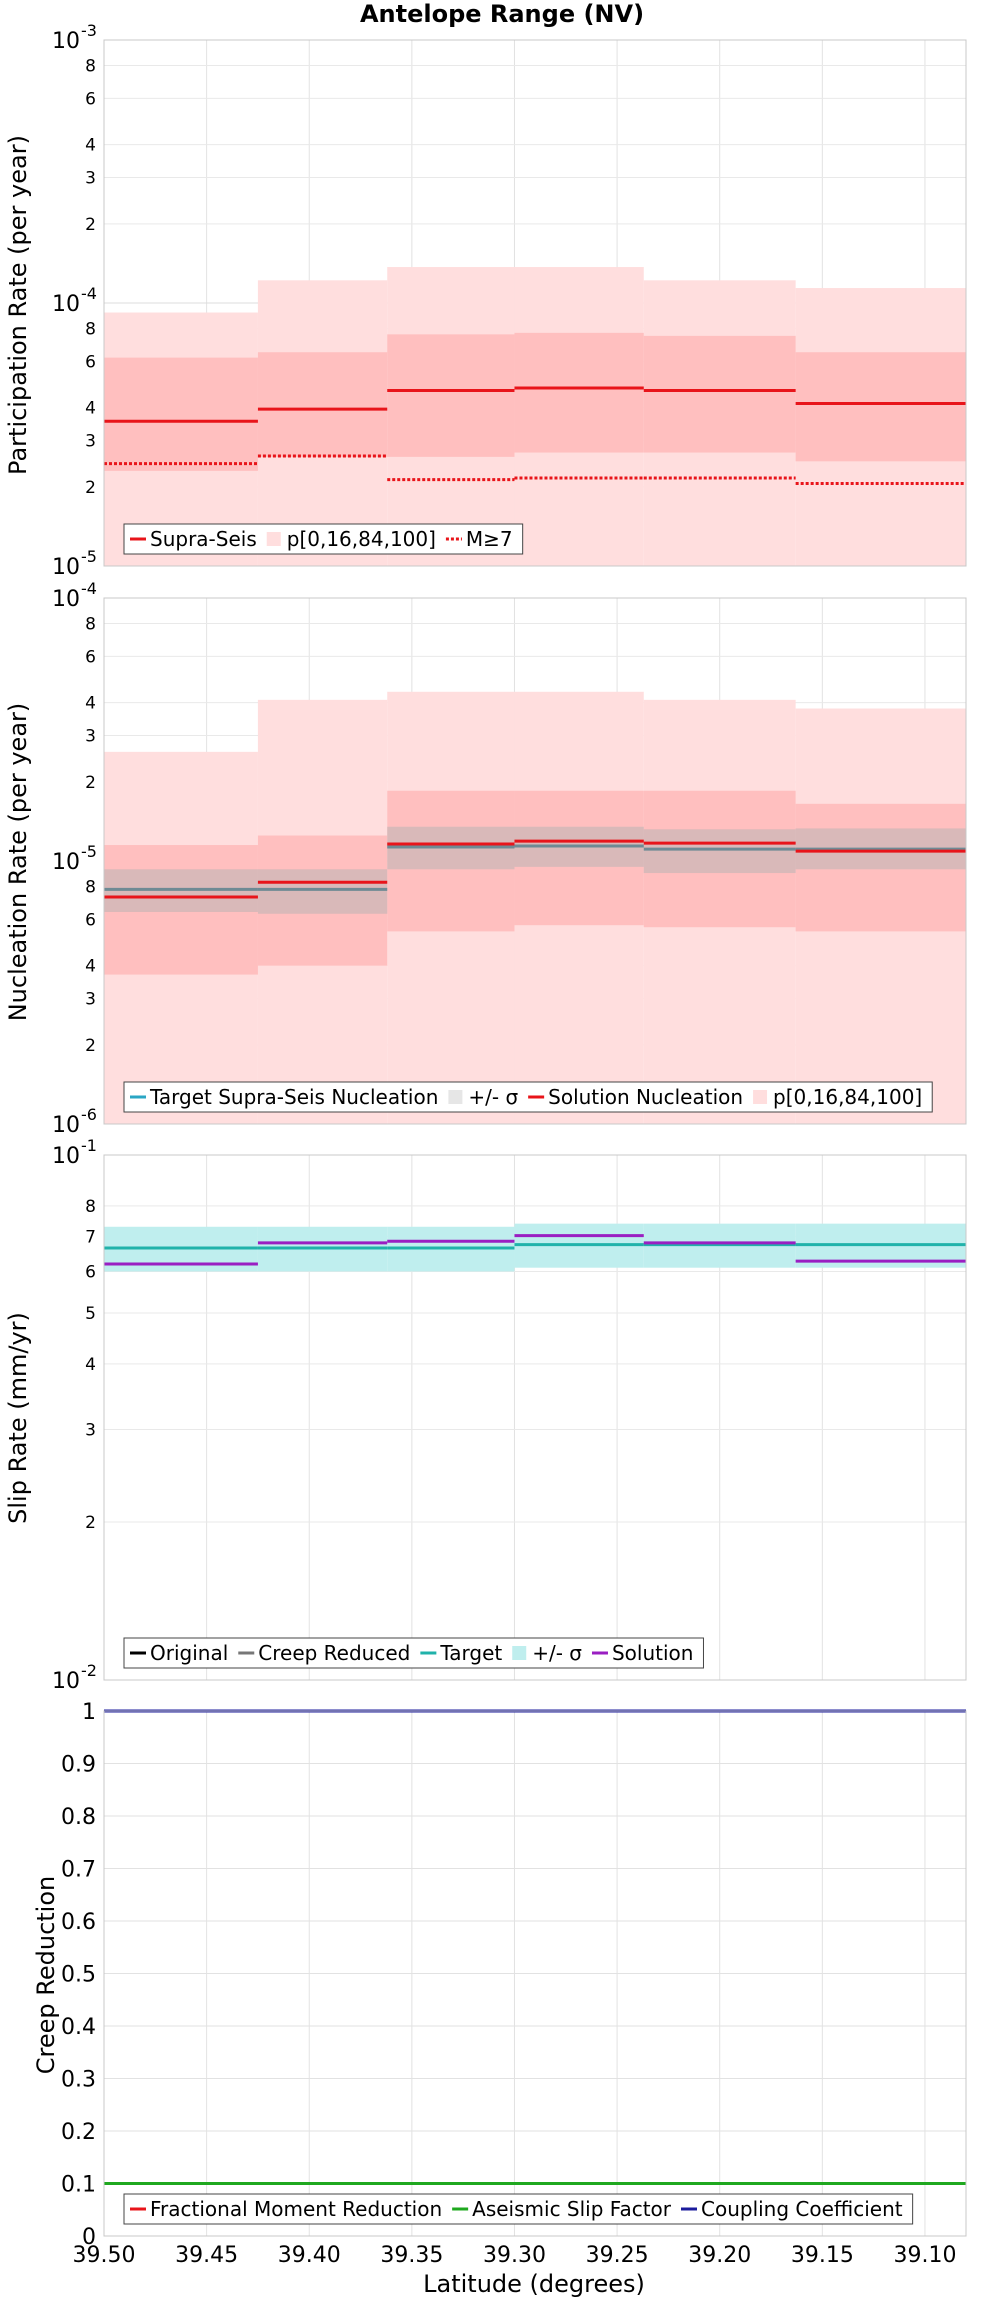  I want to click on slip-ytick-minor: 5, so click(90, 1314).